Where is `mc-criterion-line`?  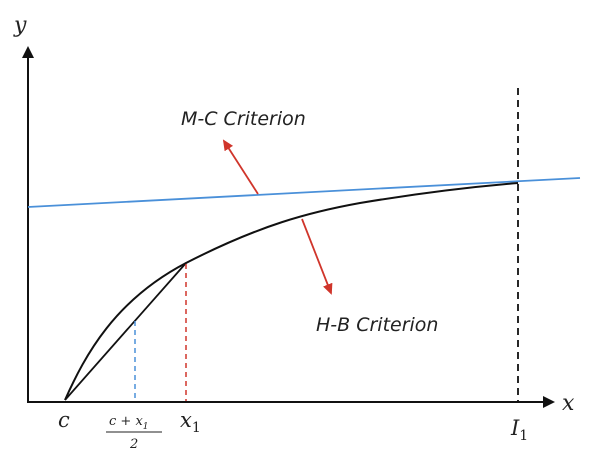 mc-criterion-line is located at coordinates (304, 192).